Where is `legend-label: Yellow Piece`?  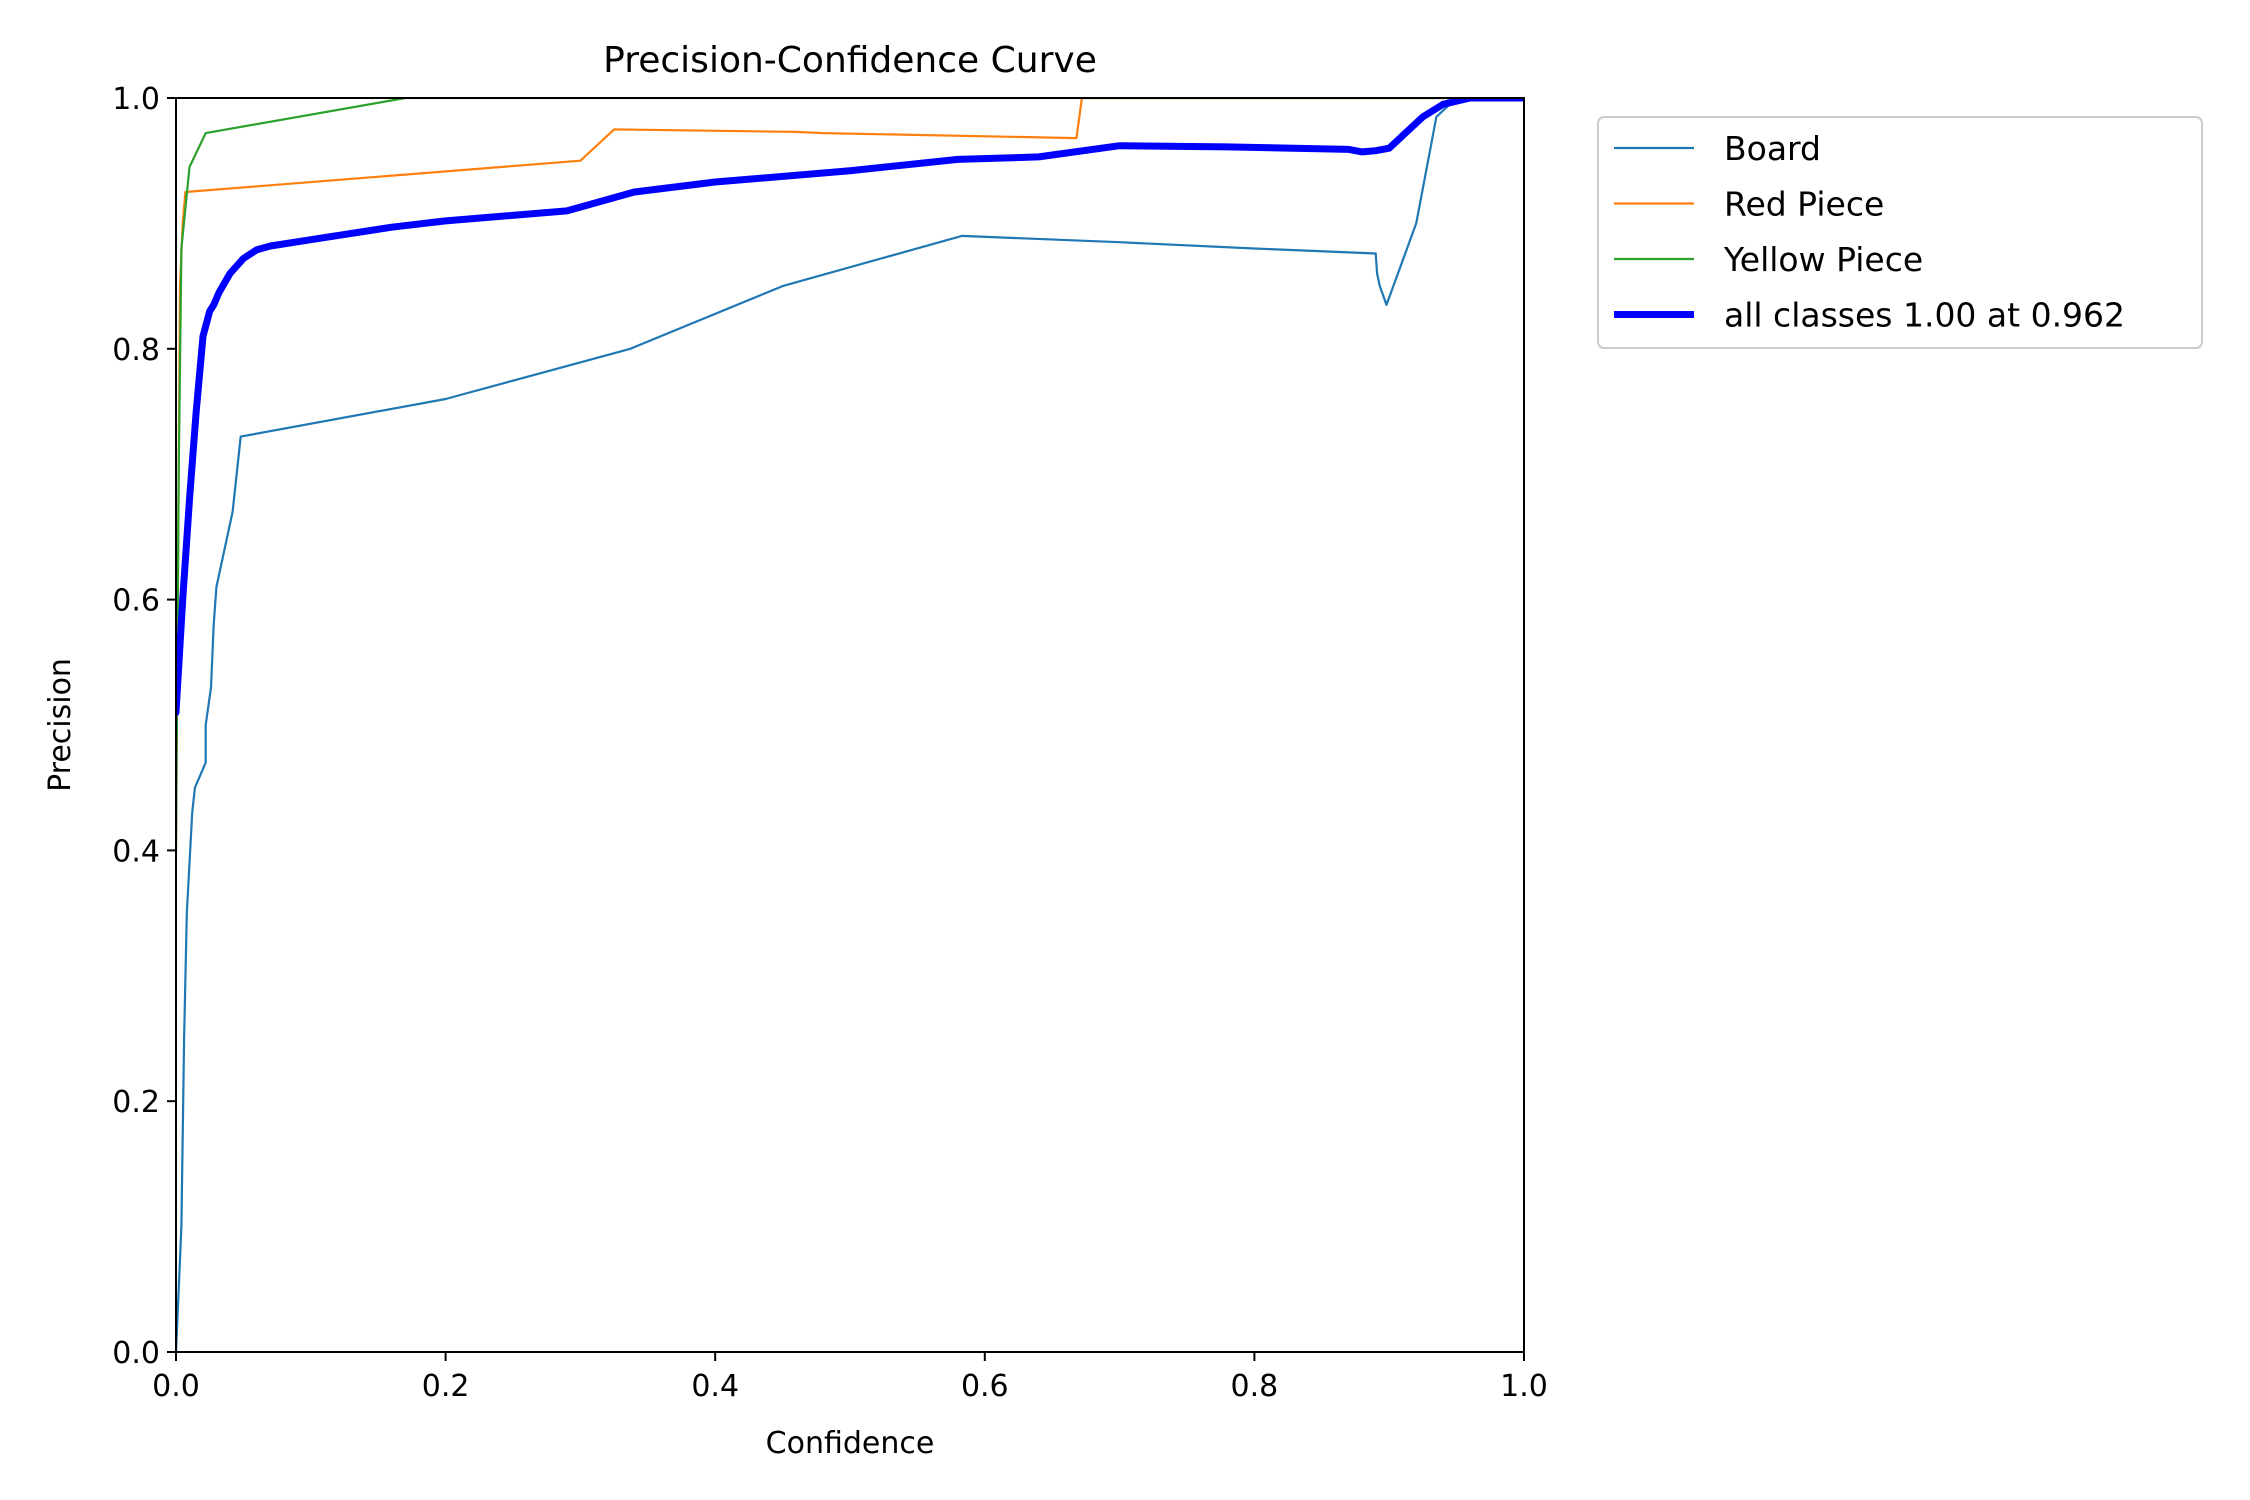
legend-label: Yellow Piece is located at coordinates (1823, 259).